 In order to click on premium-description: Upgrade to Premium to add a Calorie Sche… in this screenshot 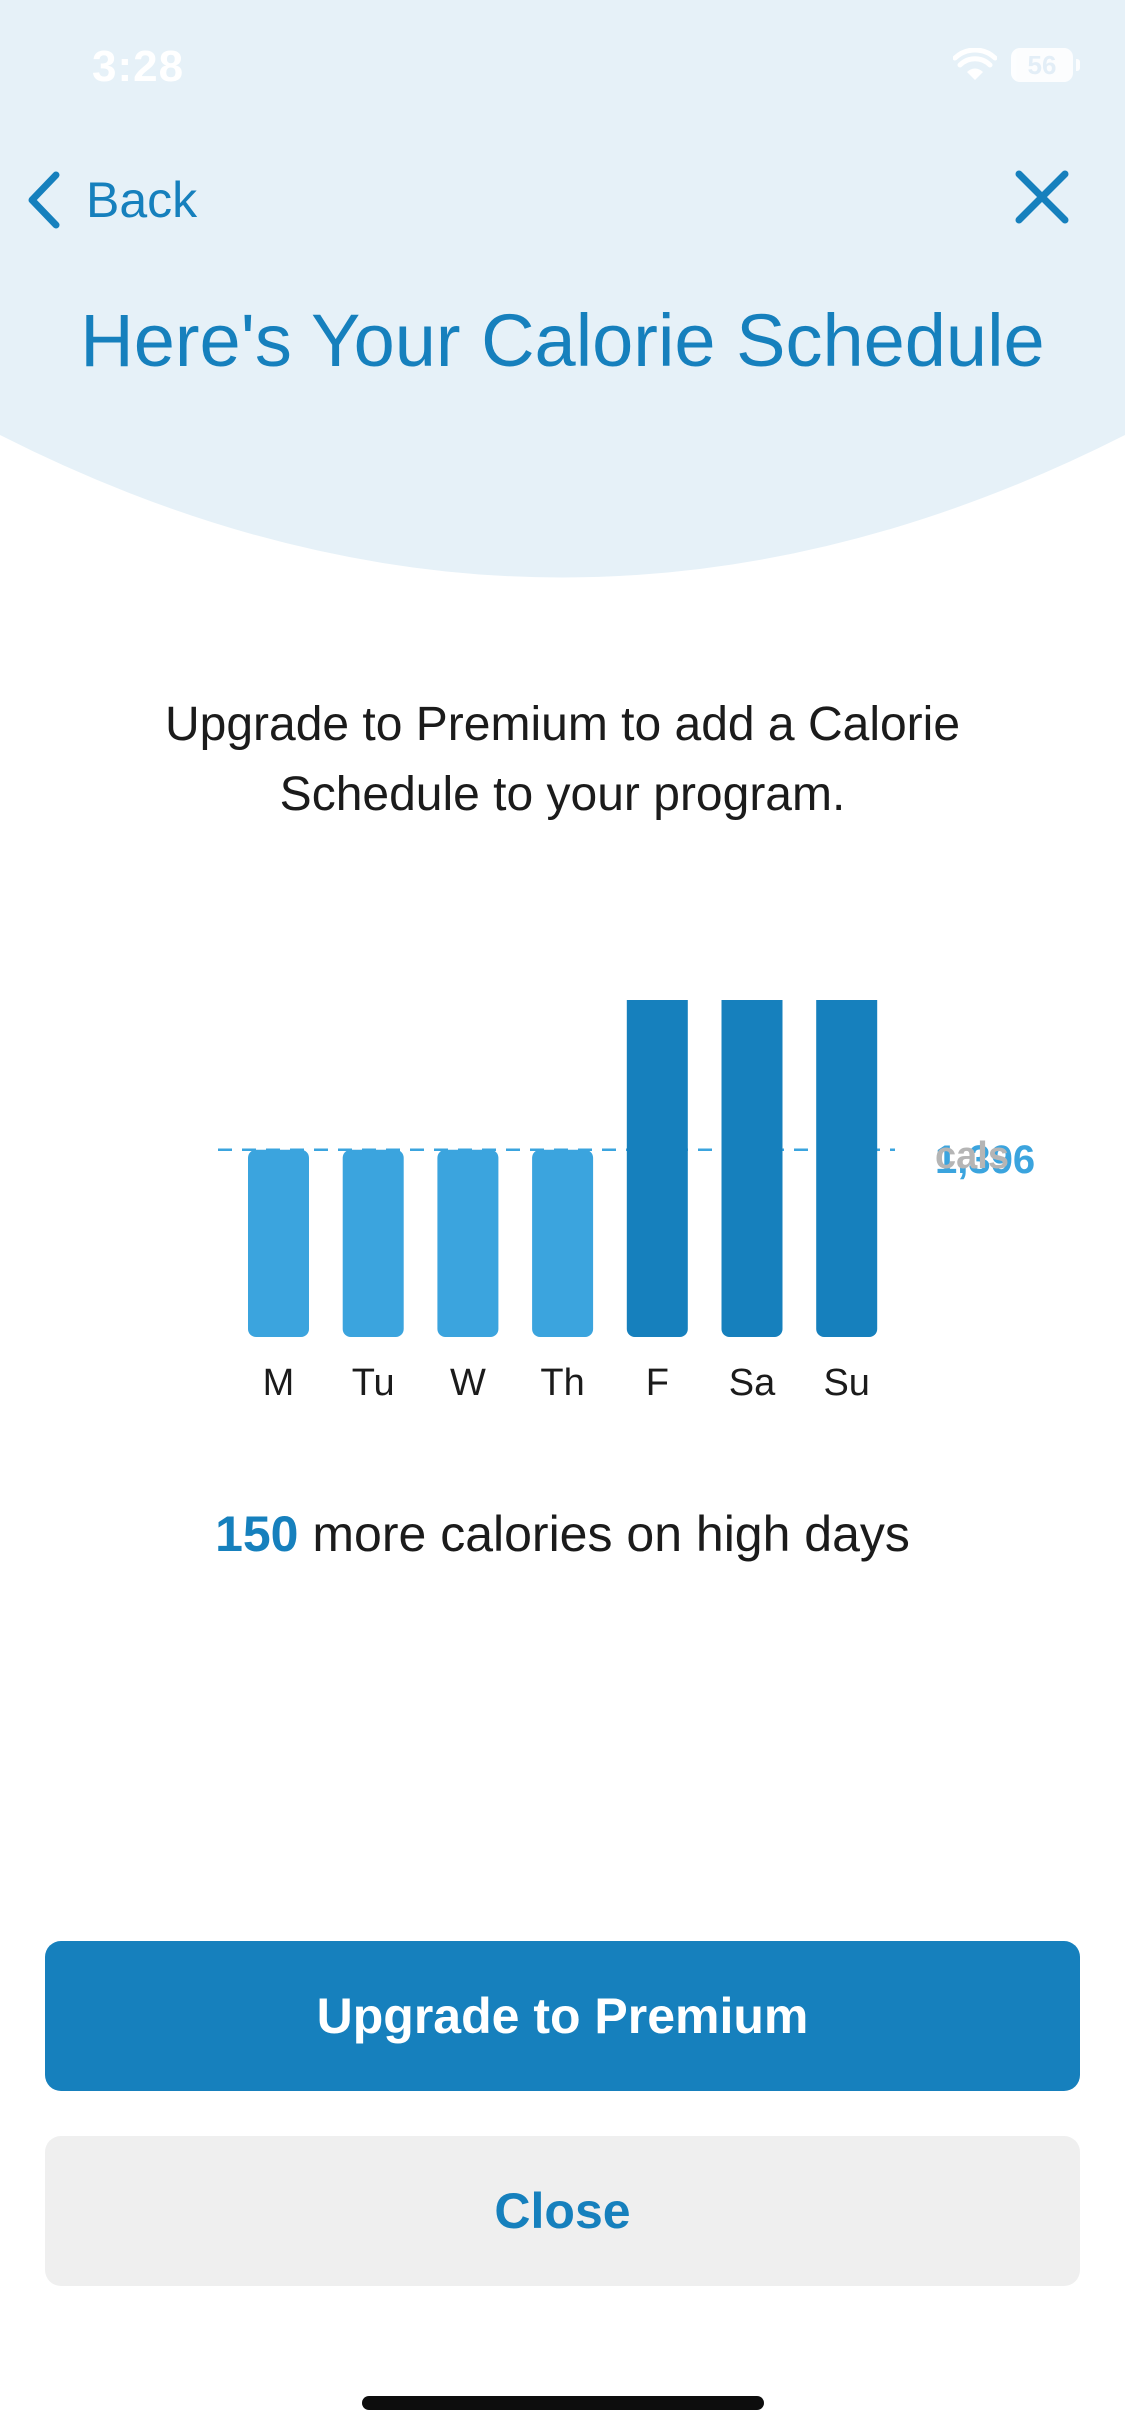, I will do `click(562, 759)`.